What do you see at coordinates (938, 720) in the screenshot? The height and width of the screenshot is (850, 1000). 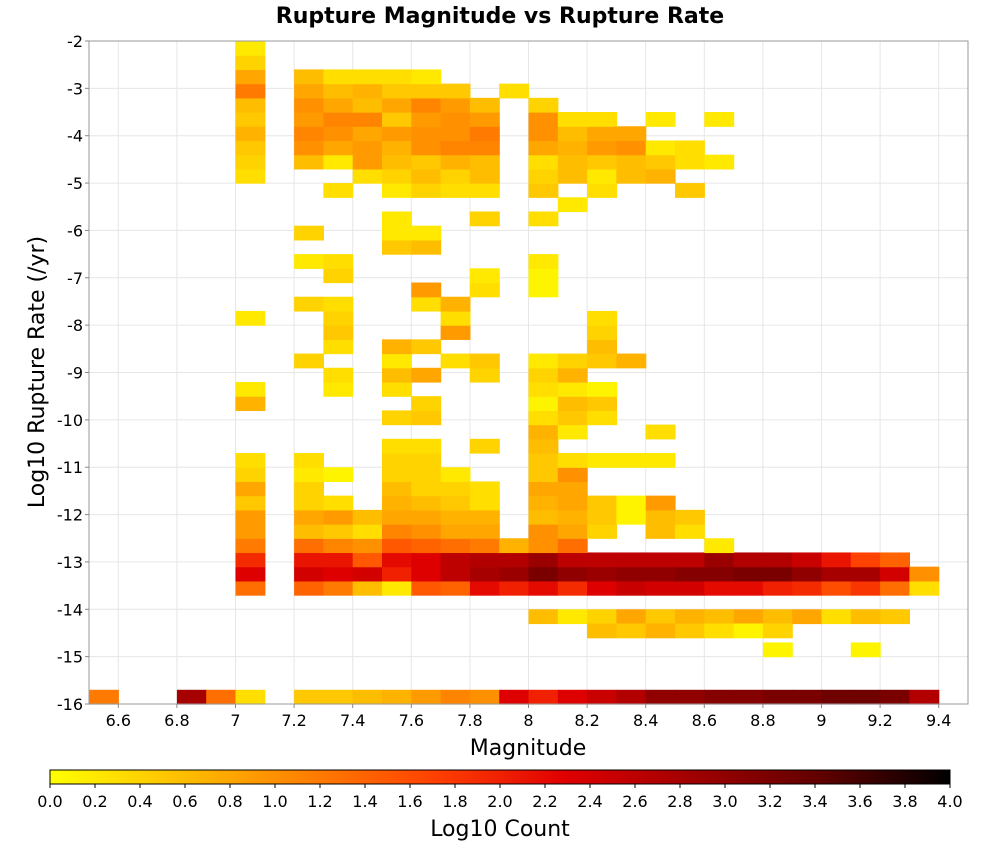 I see `x-tick-label: 9.4` at bounding box center [938, 720].